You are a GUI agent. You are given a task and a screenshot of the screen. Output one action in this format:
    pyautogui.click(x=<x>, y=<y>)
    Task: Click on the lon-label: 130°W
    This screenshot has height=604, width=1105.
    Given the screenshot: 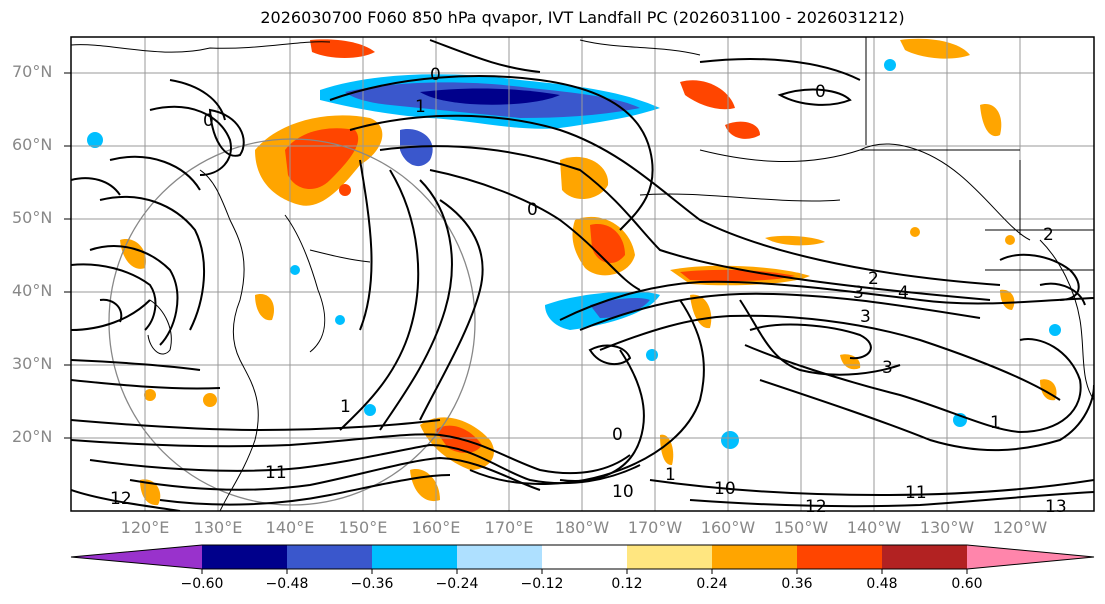 What is the action you would take?
    pyautogui.click(x=947, y=527)
    